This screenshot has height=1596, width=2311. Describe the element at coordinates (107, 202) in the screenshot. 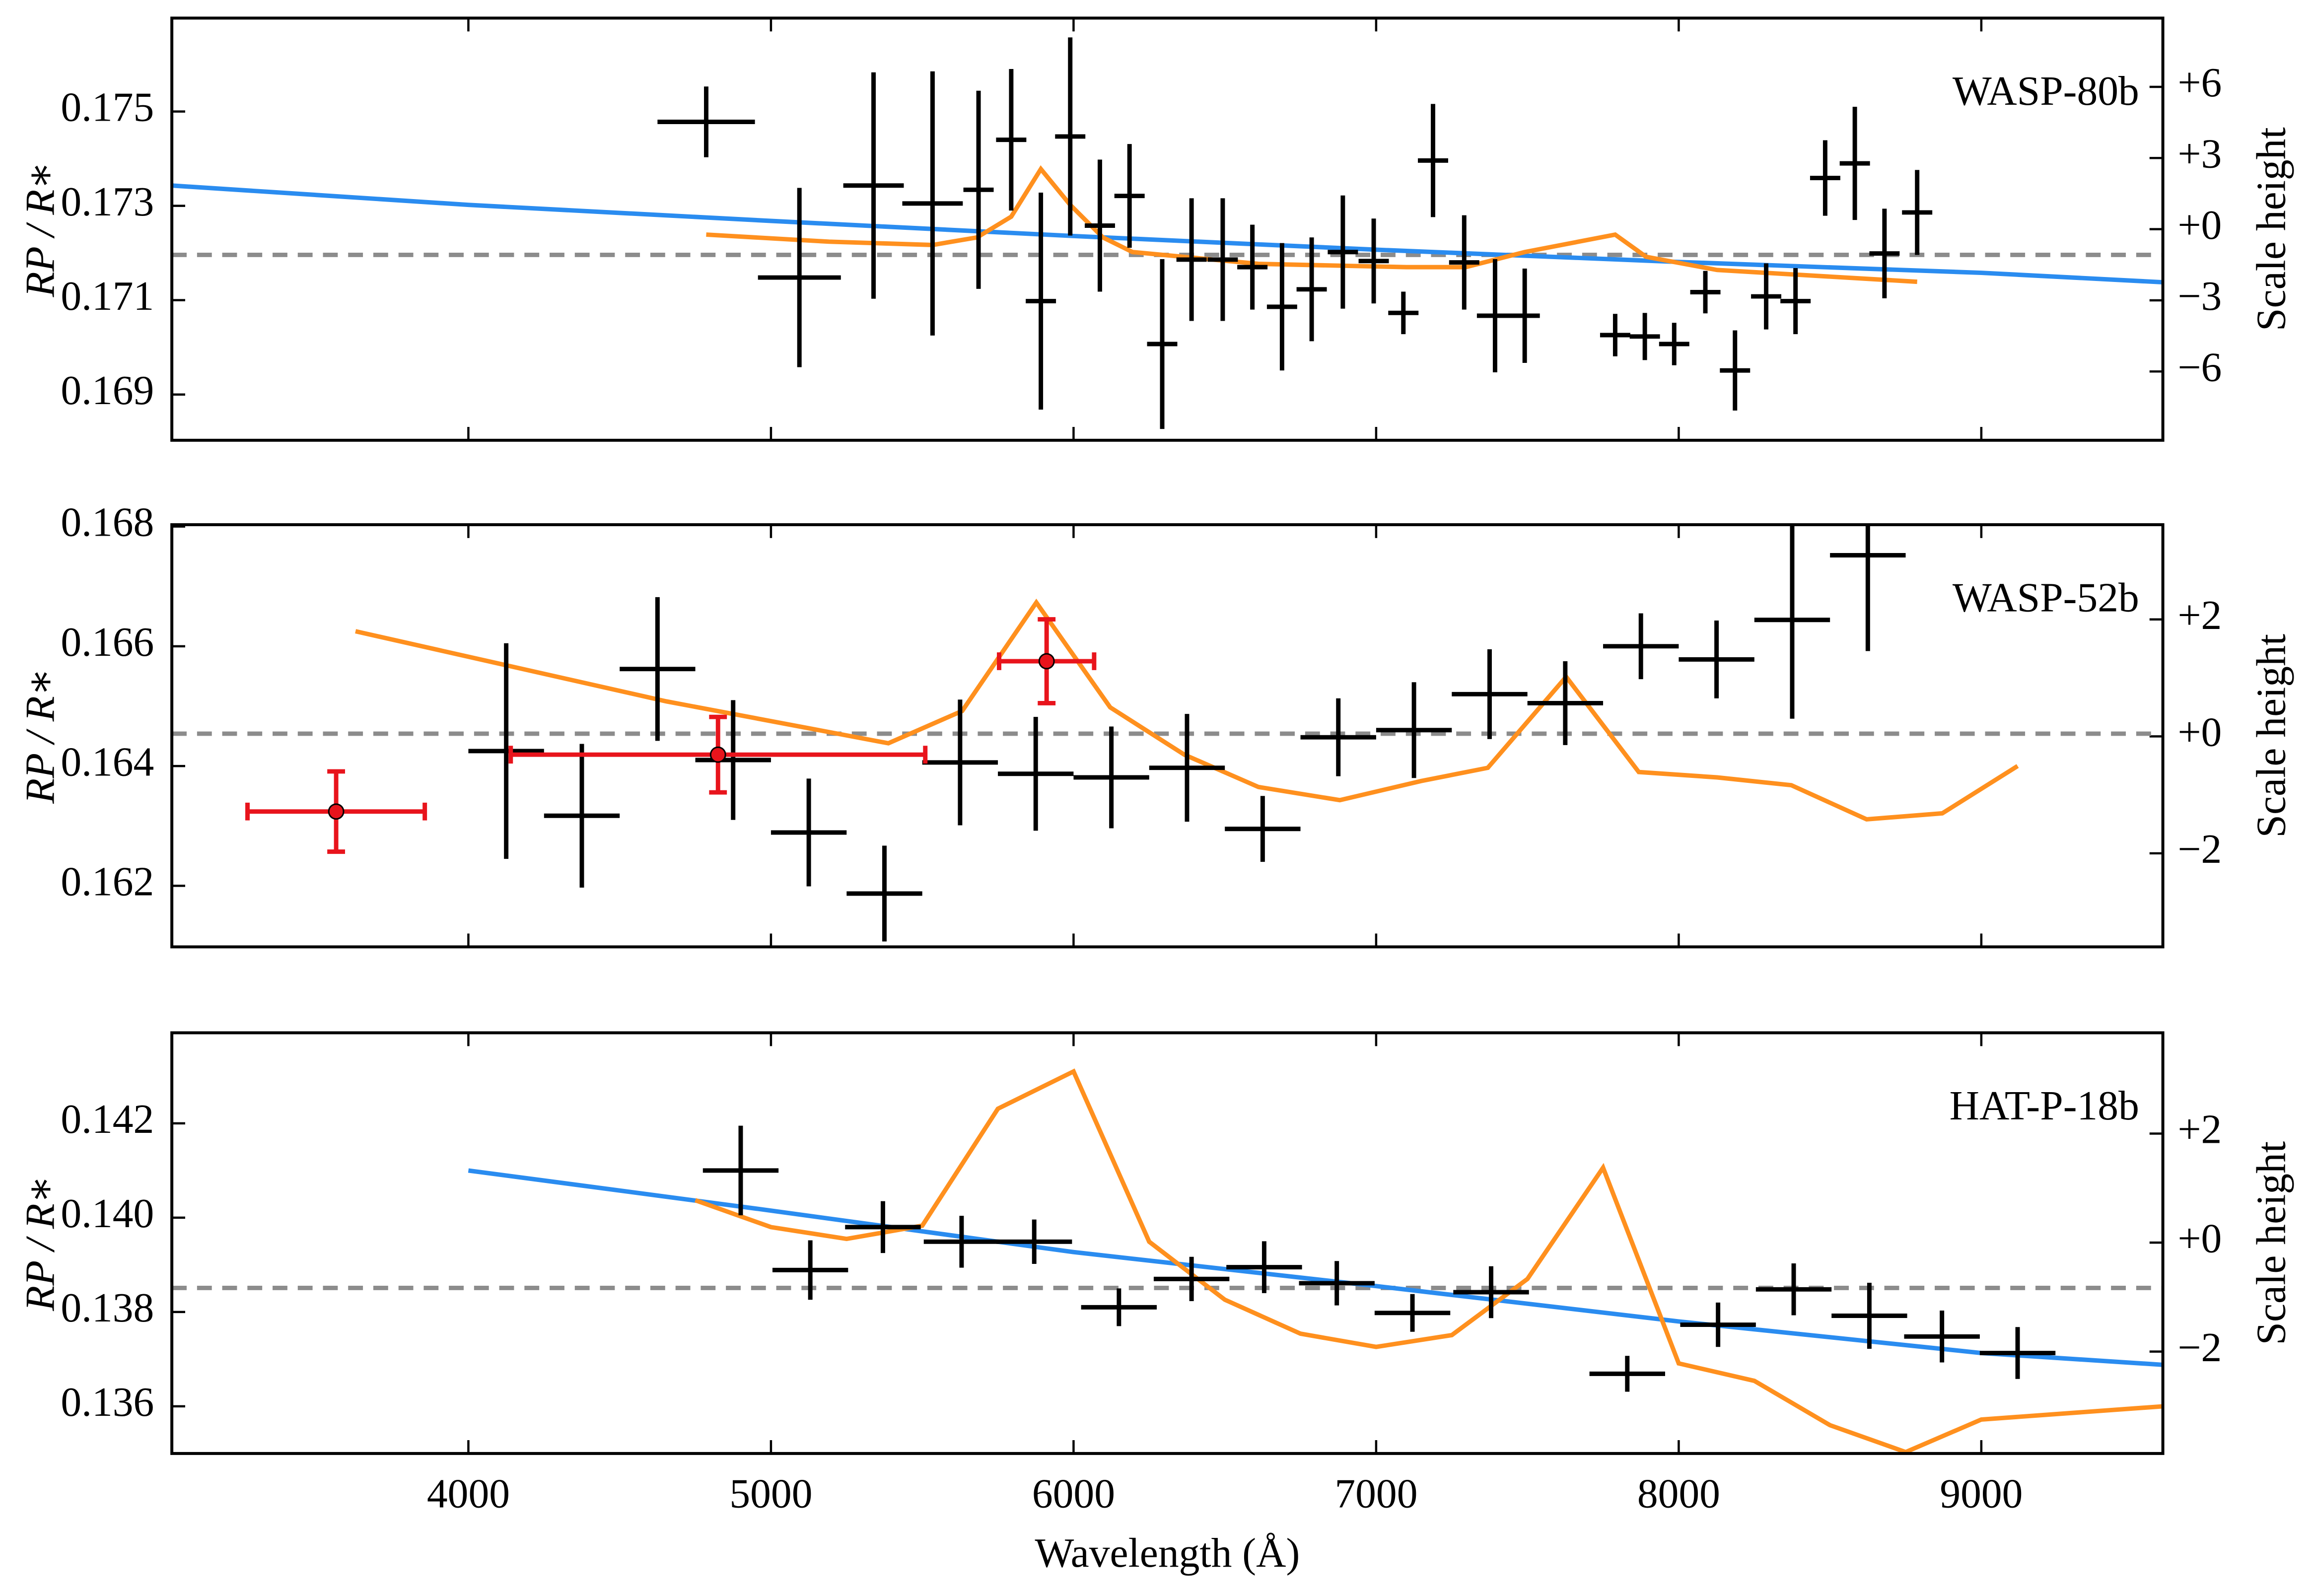

I see `y-tick-label: 0.173` at that location.